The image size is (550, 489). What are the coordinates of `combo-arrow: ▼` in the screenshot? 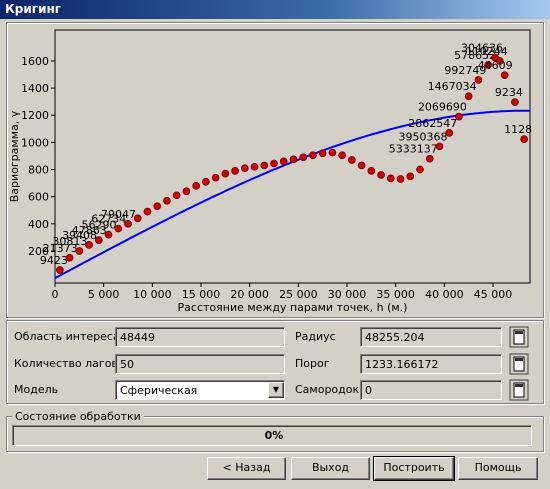 It's located at (276, 390).